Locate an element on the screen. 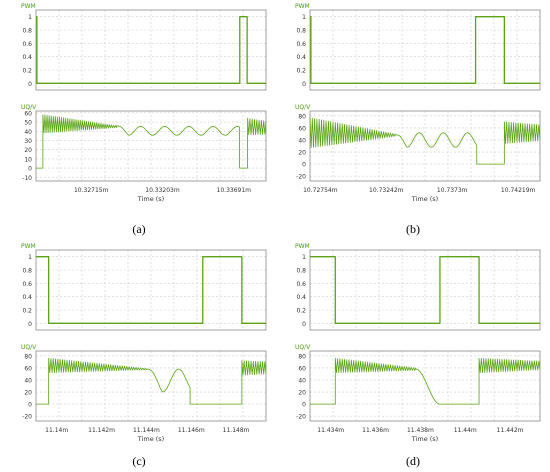  x-tick-label: 11.14m is located at coordinates (56, 430).